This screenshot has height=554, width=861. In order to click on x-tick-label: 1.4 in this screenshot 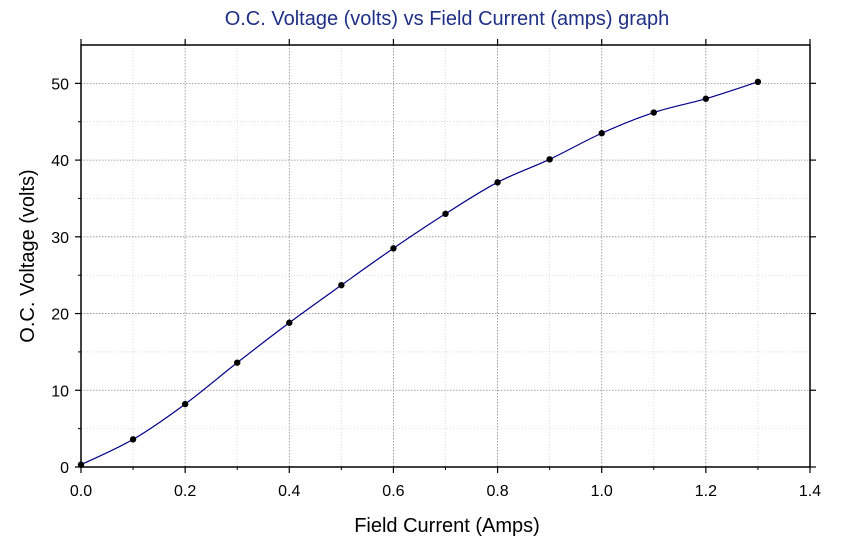, I will do `click(810, 491)`.